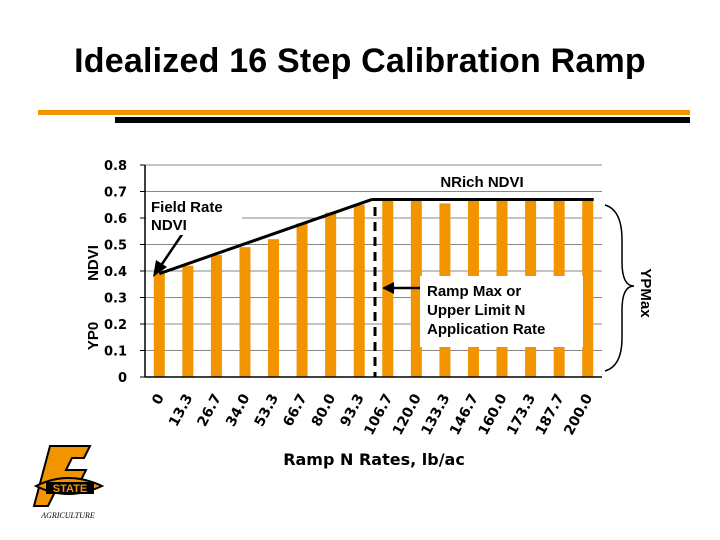  What do you see at coordinates (210, 410) in the screenshot?
I see `x-tick-label: 26.7` at bounding box center [210, 410].